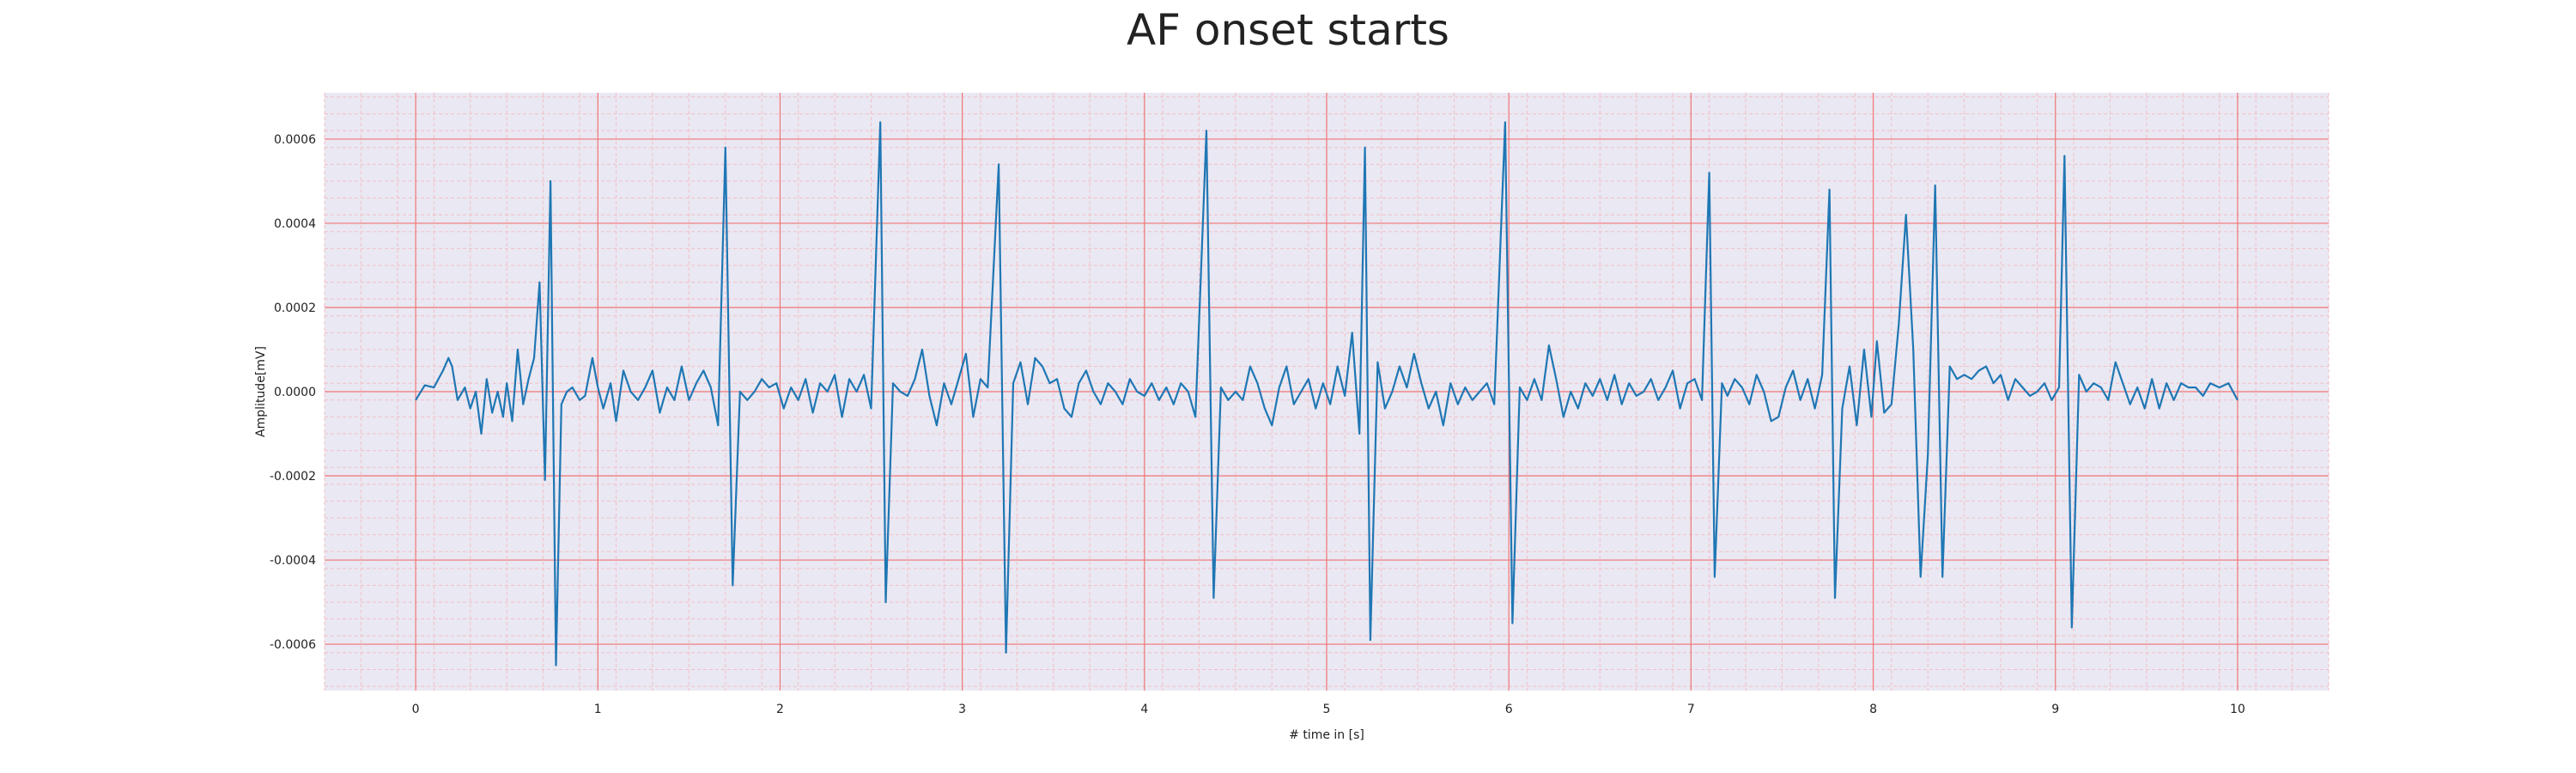  I want to click on x-tick-label: 8, so click(1873, 709).